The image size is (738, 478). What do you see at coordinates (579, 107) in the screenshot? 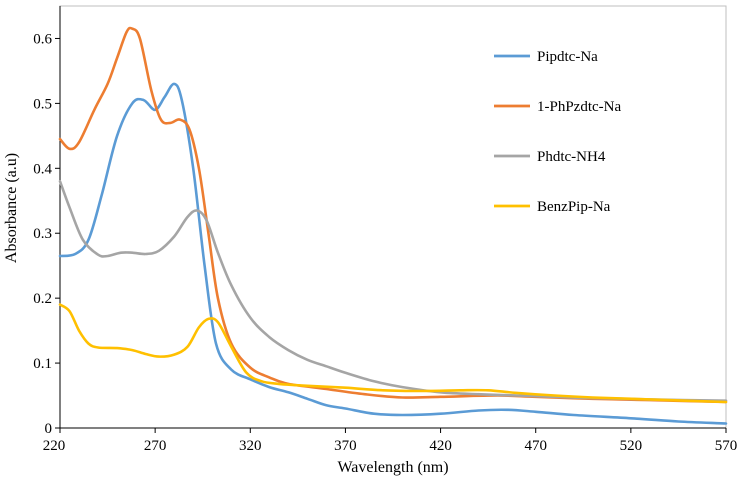
I see `legend-label-1-phpzdtc-na: 1-PhPzdtc-Na` at bounding box center [579, 107].